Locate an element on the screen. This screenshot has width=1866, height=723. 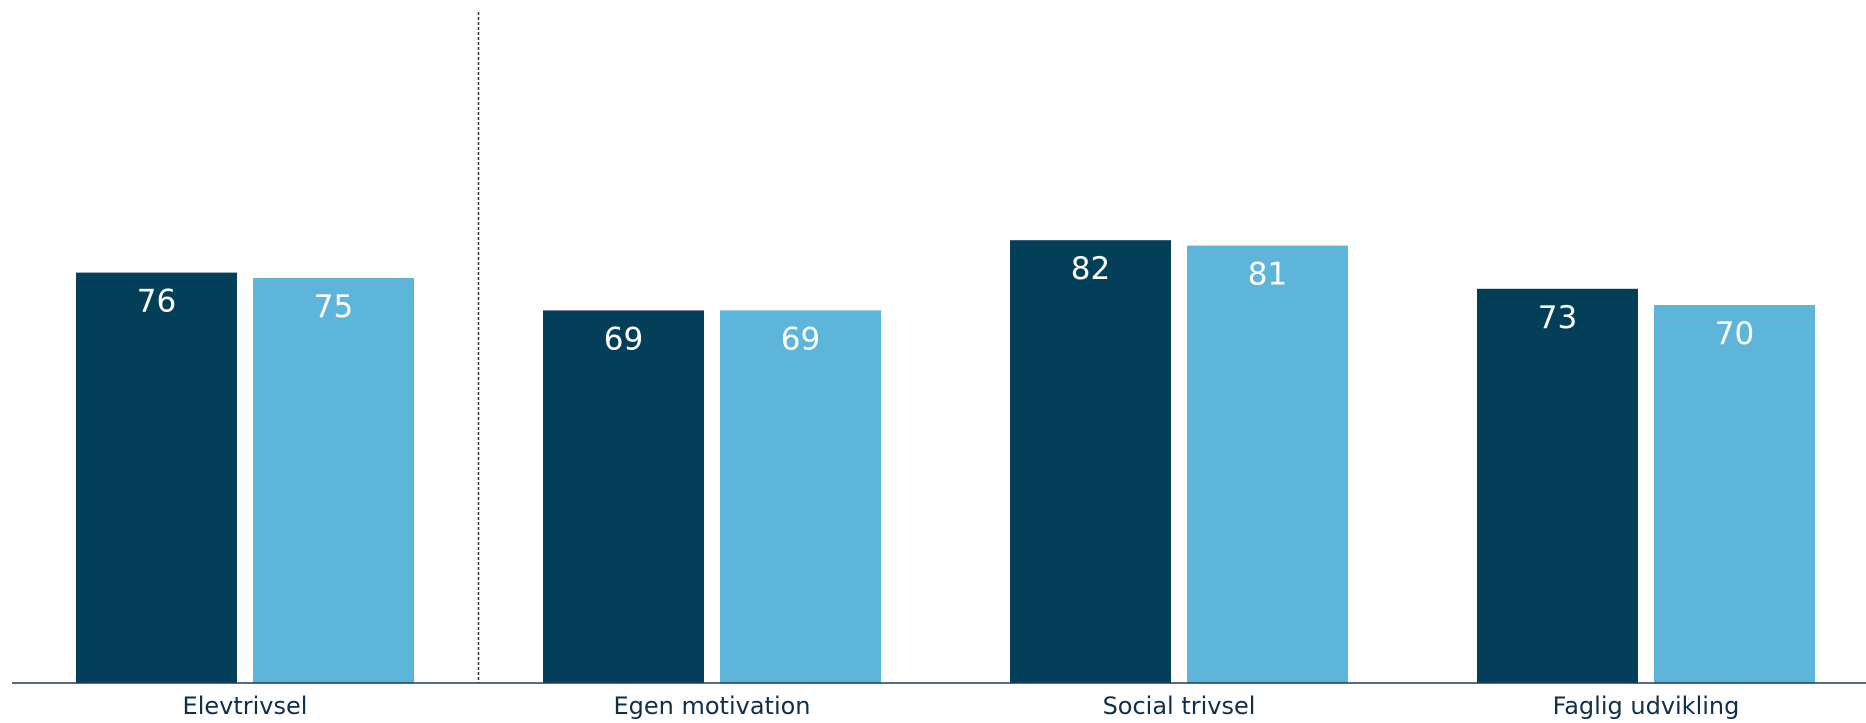
category-label-egen-motivation: Egen motivation is located at coordinates (711, 706).